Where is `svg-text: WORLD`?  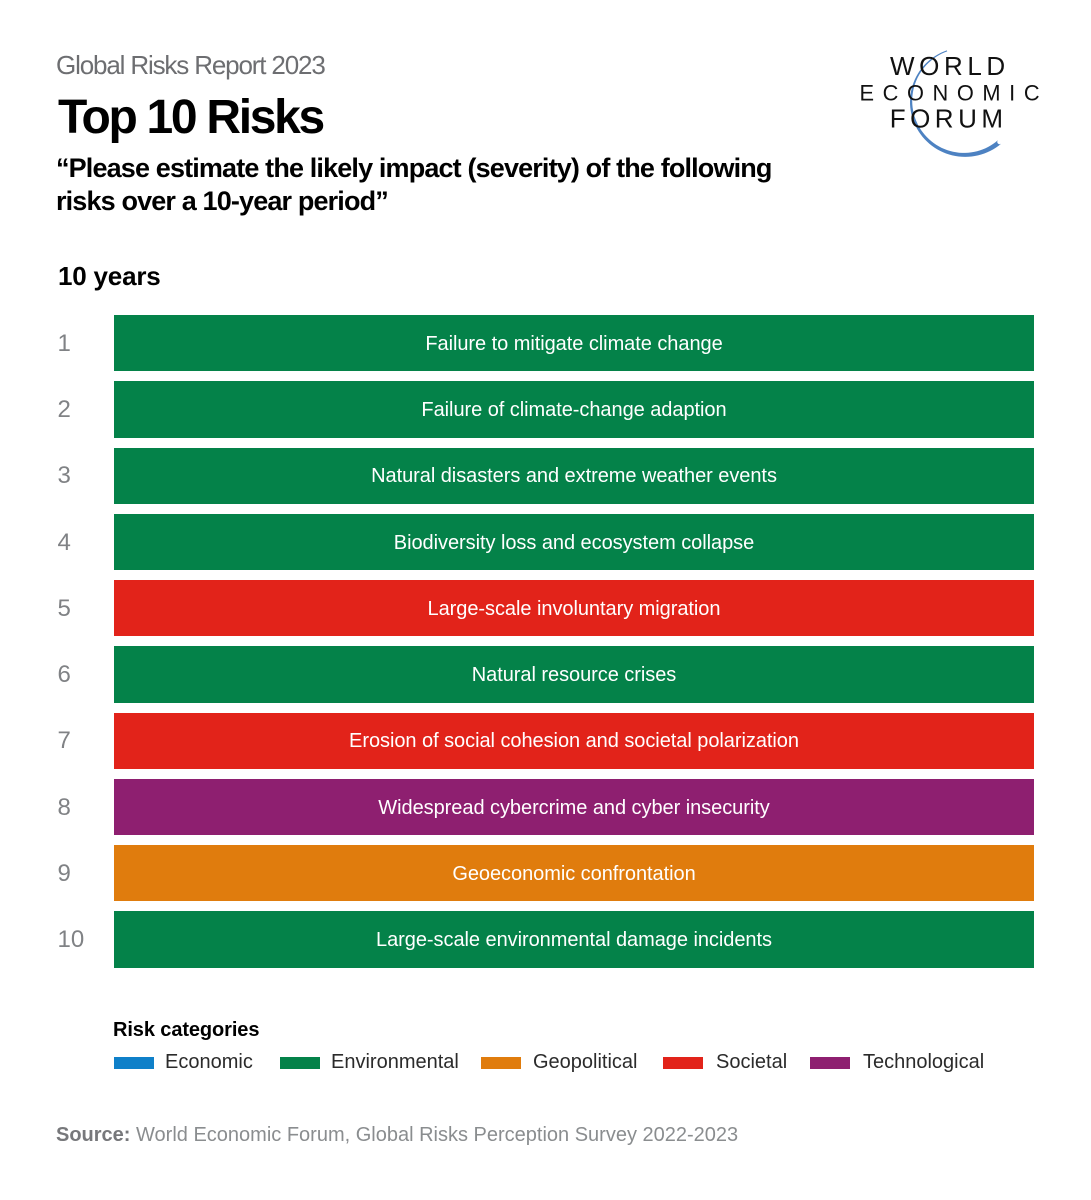
svg-text: WORLD is located at coordinates (950, 66).